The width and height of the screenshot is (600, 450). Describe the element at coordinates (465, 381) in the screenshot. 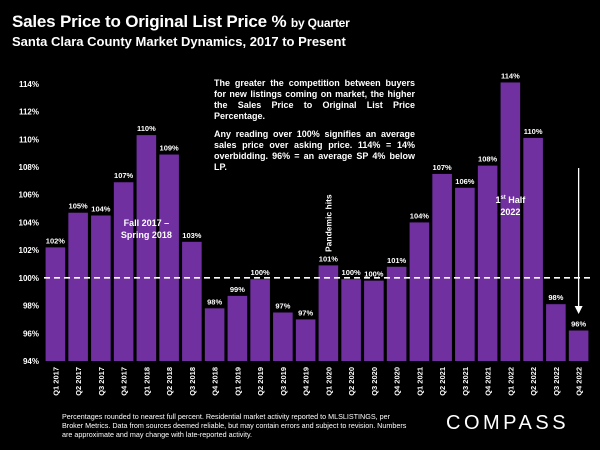

I see `x-tick-label: Q3 2021` at that location.